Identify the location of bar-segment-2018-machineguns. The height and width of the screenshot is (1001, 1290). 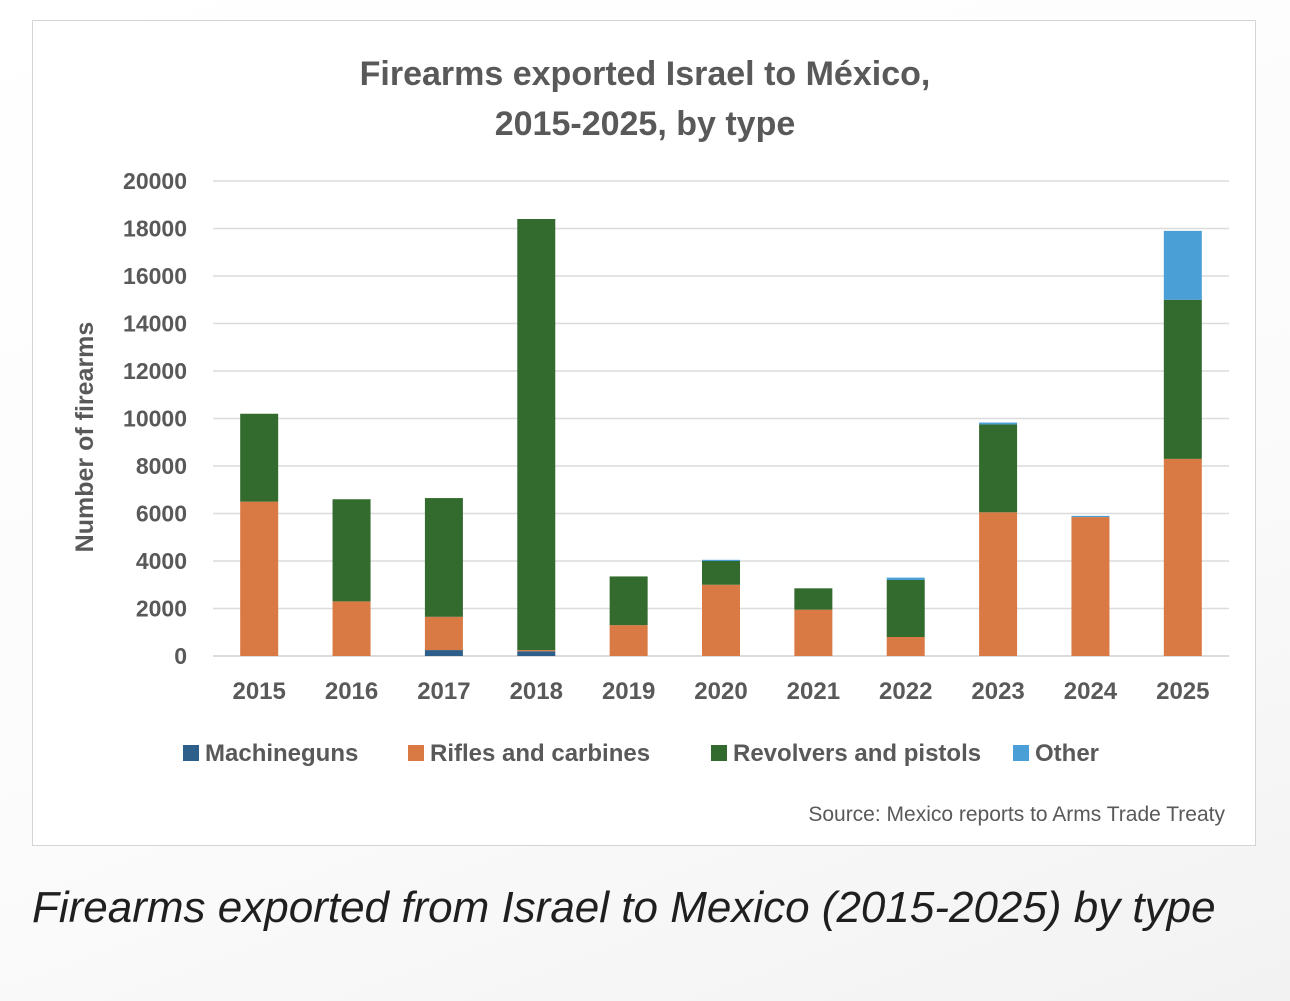
(536, 653).